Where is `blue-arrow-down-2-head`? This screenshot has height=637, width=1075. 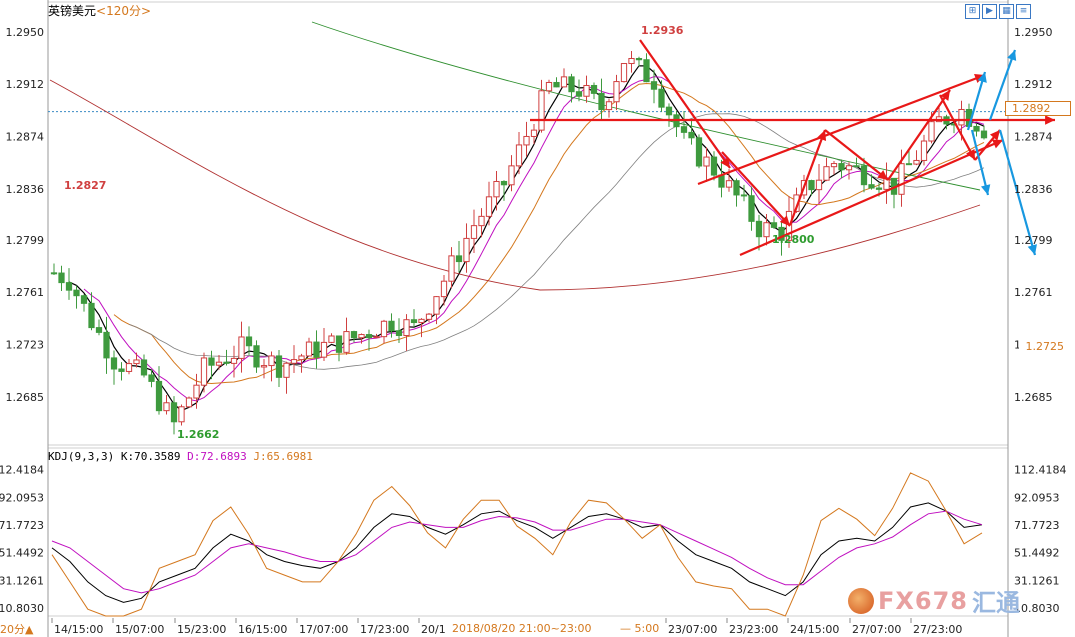 blue-arrow-down-2-head is located at coordinates (1032, 249).